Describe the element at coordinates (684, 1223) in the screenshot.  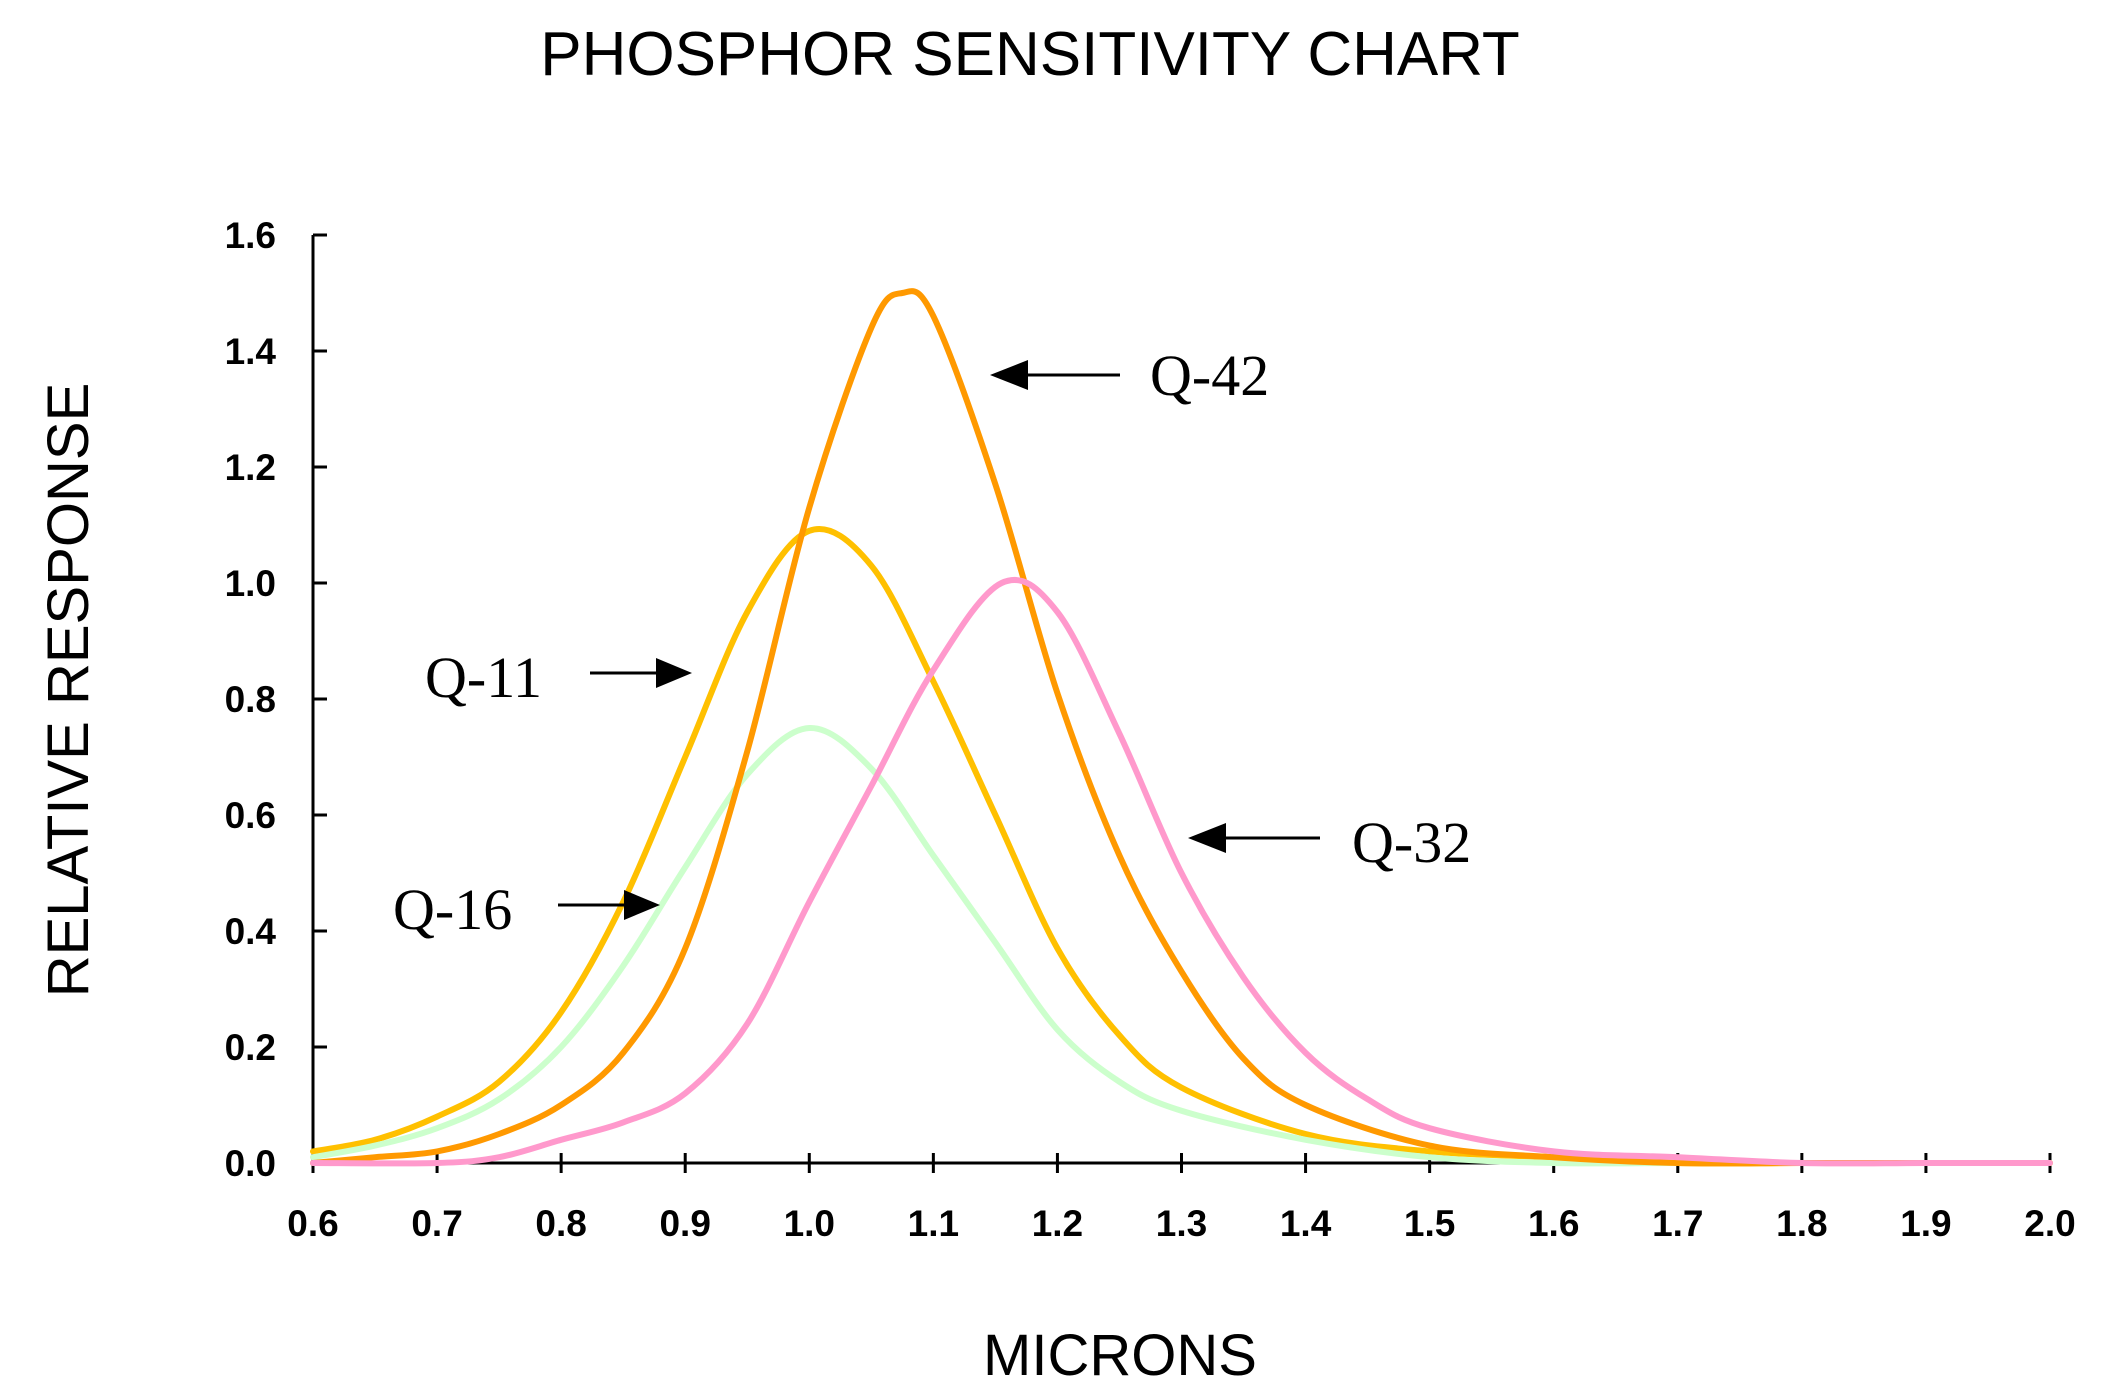
I see `x-tick-label: 0.9` at that location.